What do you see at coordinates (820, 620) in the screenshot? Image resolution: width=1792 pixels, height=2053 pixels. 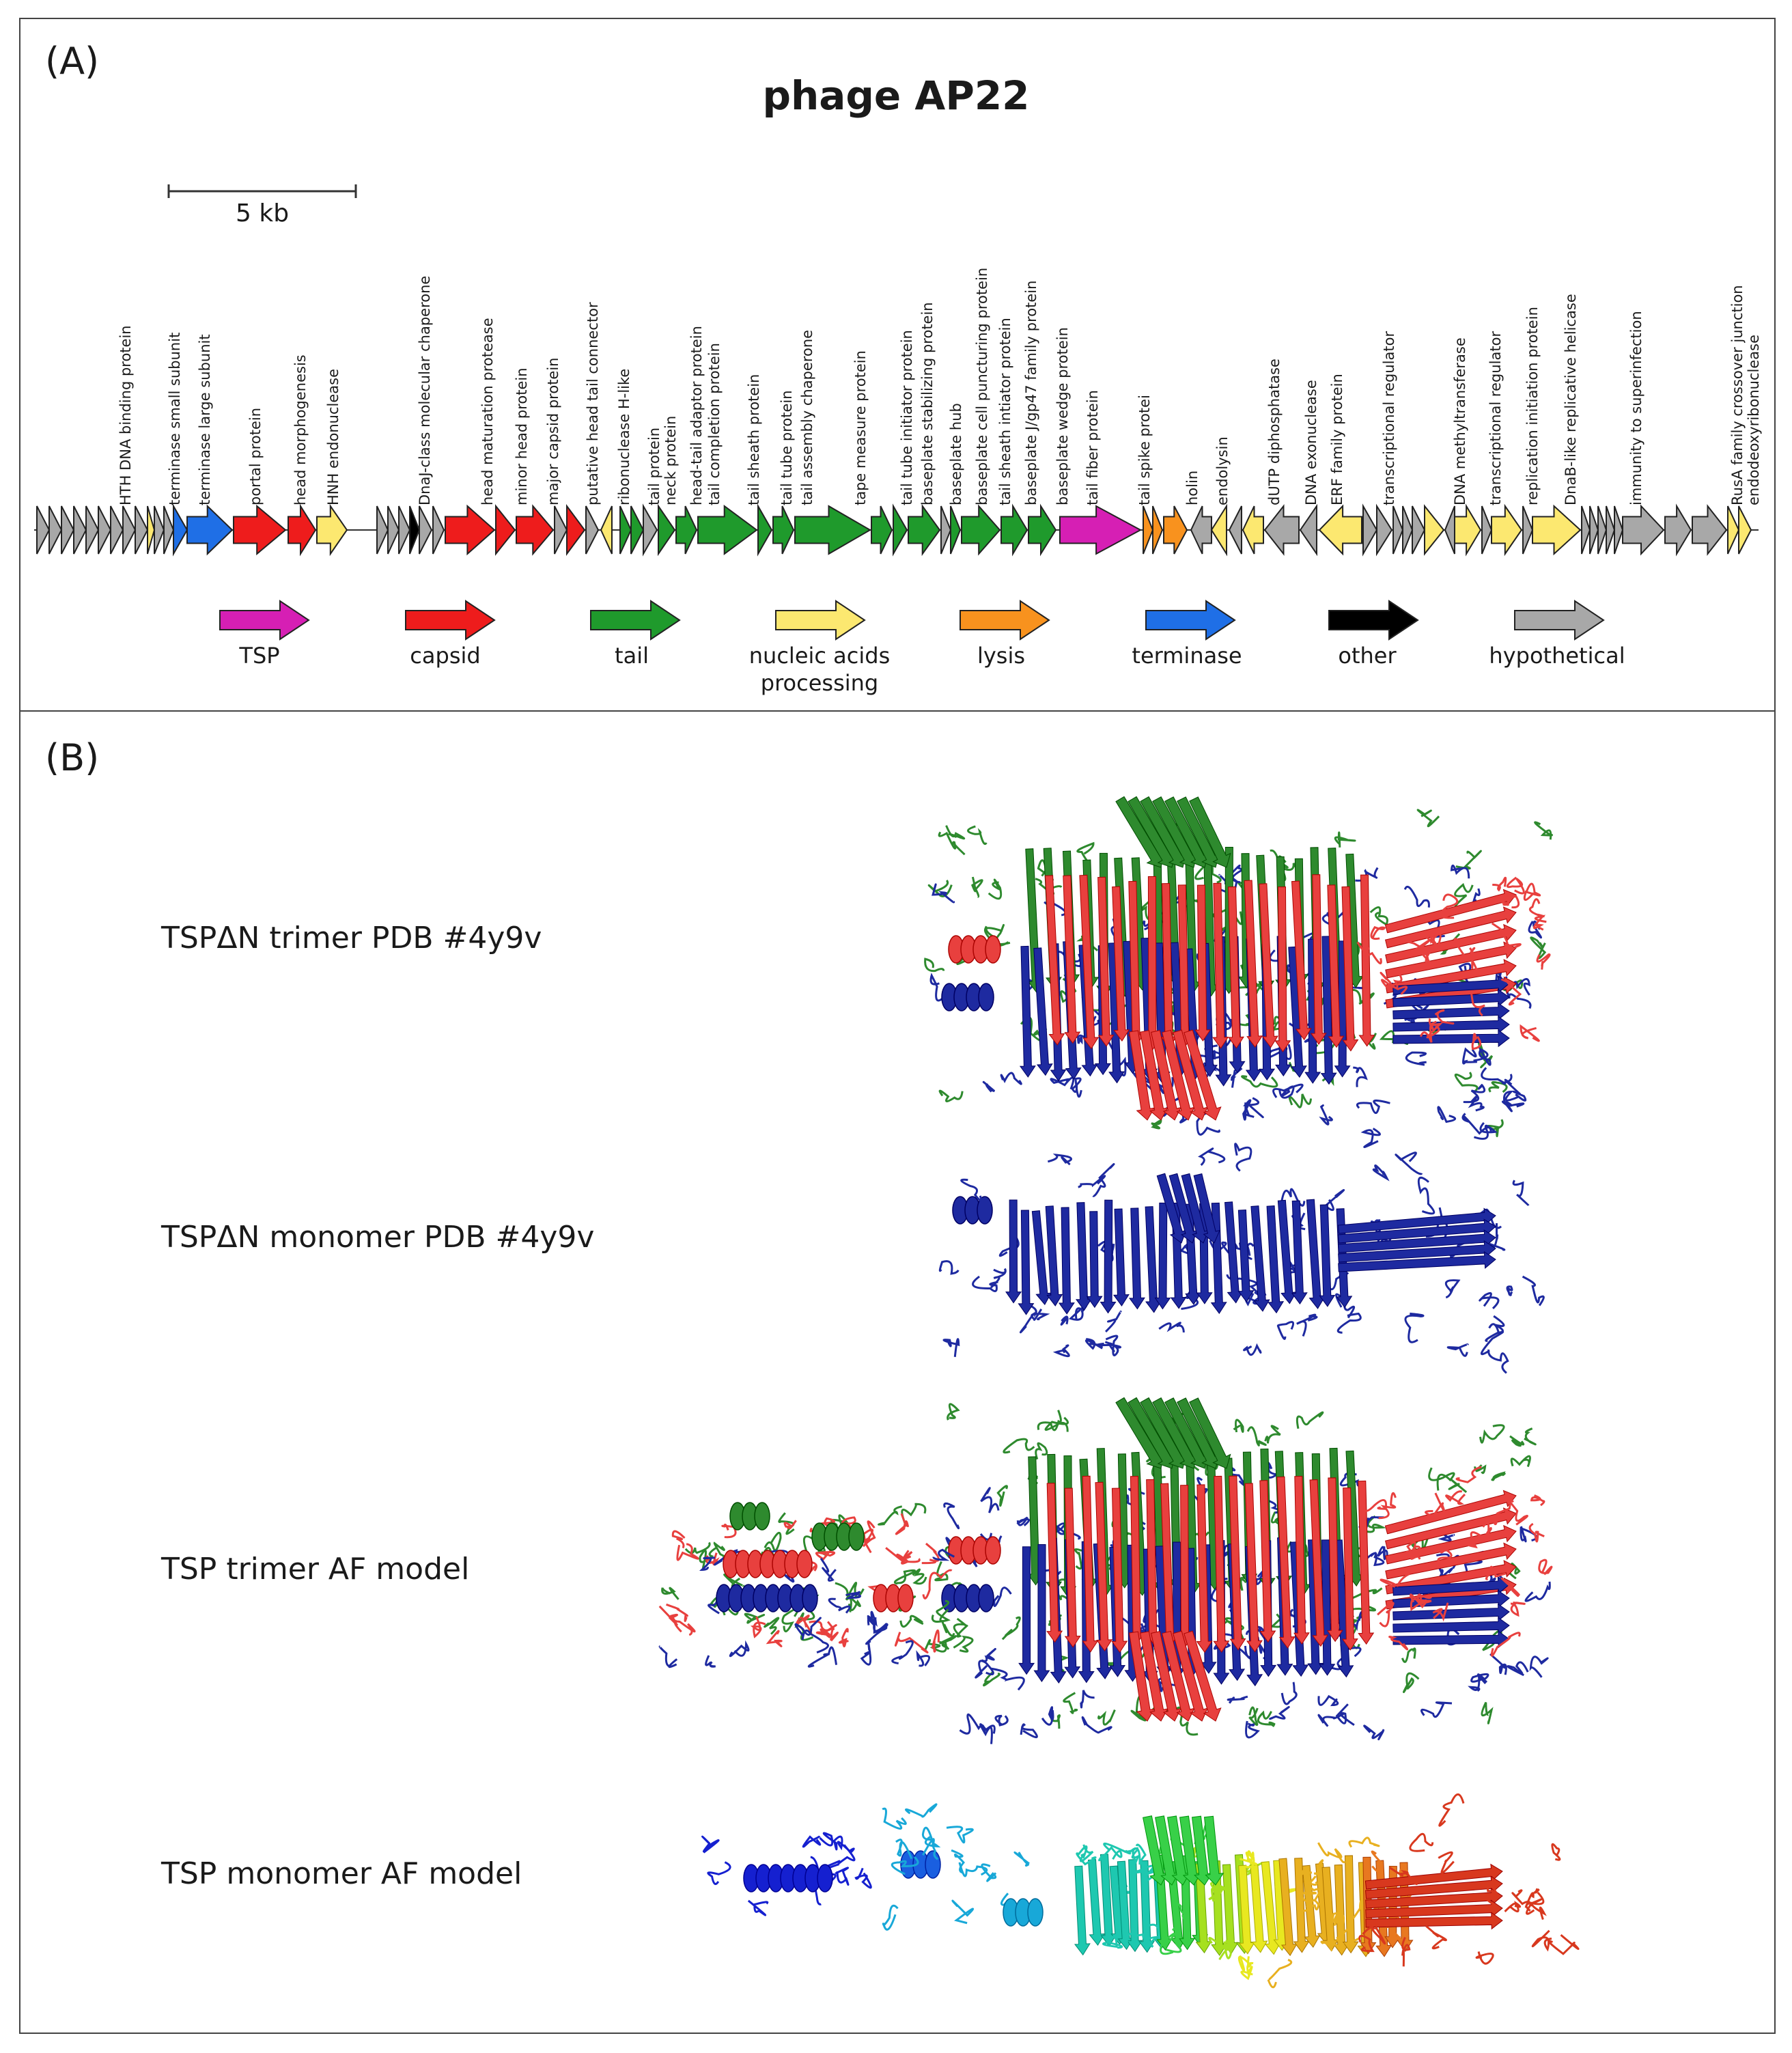 I see `legend-arrow-nucleic` at bounding box center [820, 620].